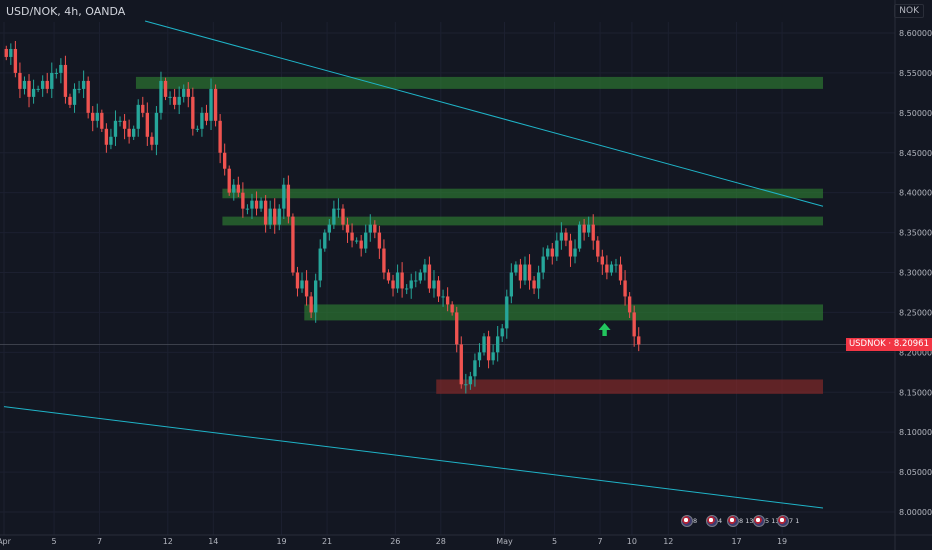 The image size is (932, 550). What do you see at coordinates (909, 11) in the screenshot?
I see `currency-badge: NOK` at bounding box center [909, 11].